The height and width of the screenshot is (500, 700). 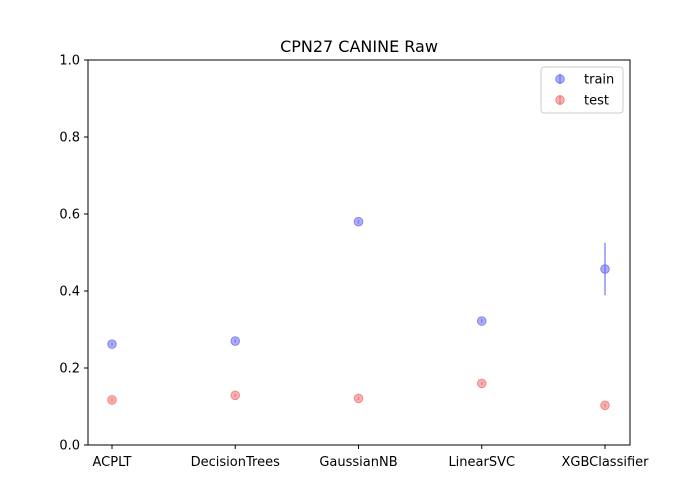 I want to click on y-tick-label: 0.0, so click(x=69, y=446).